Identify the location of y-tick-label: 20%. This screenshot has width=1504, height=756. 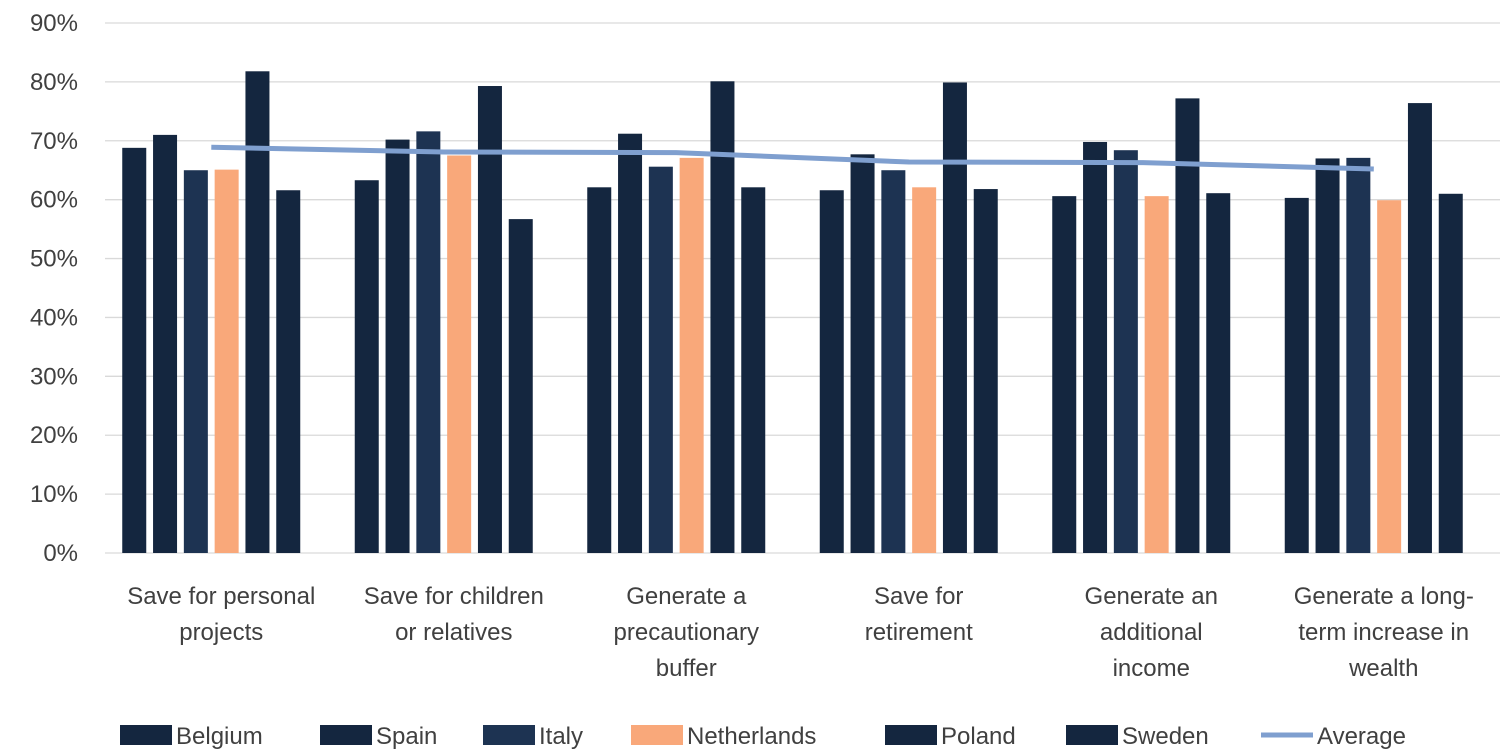
(54, 435).